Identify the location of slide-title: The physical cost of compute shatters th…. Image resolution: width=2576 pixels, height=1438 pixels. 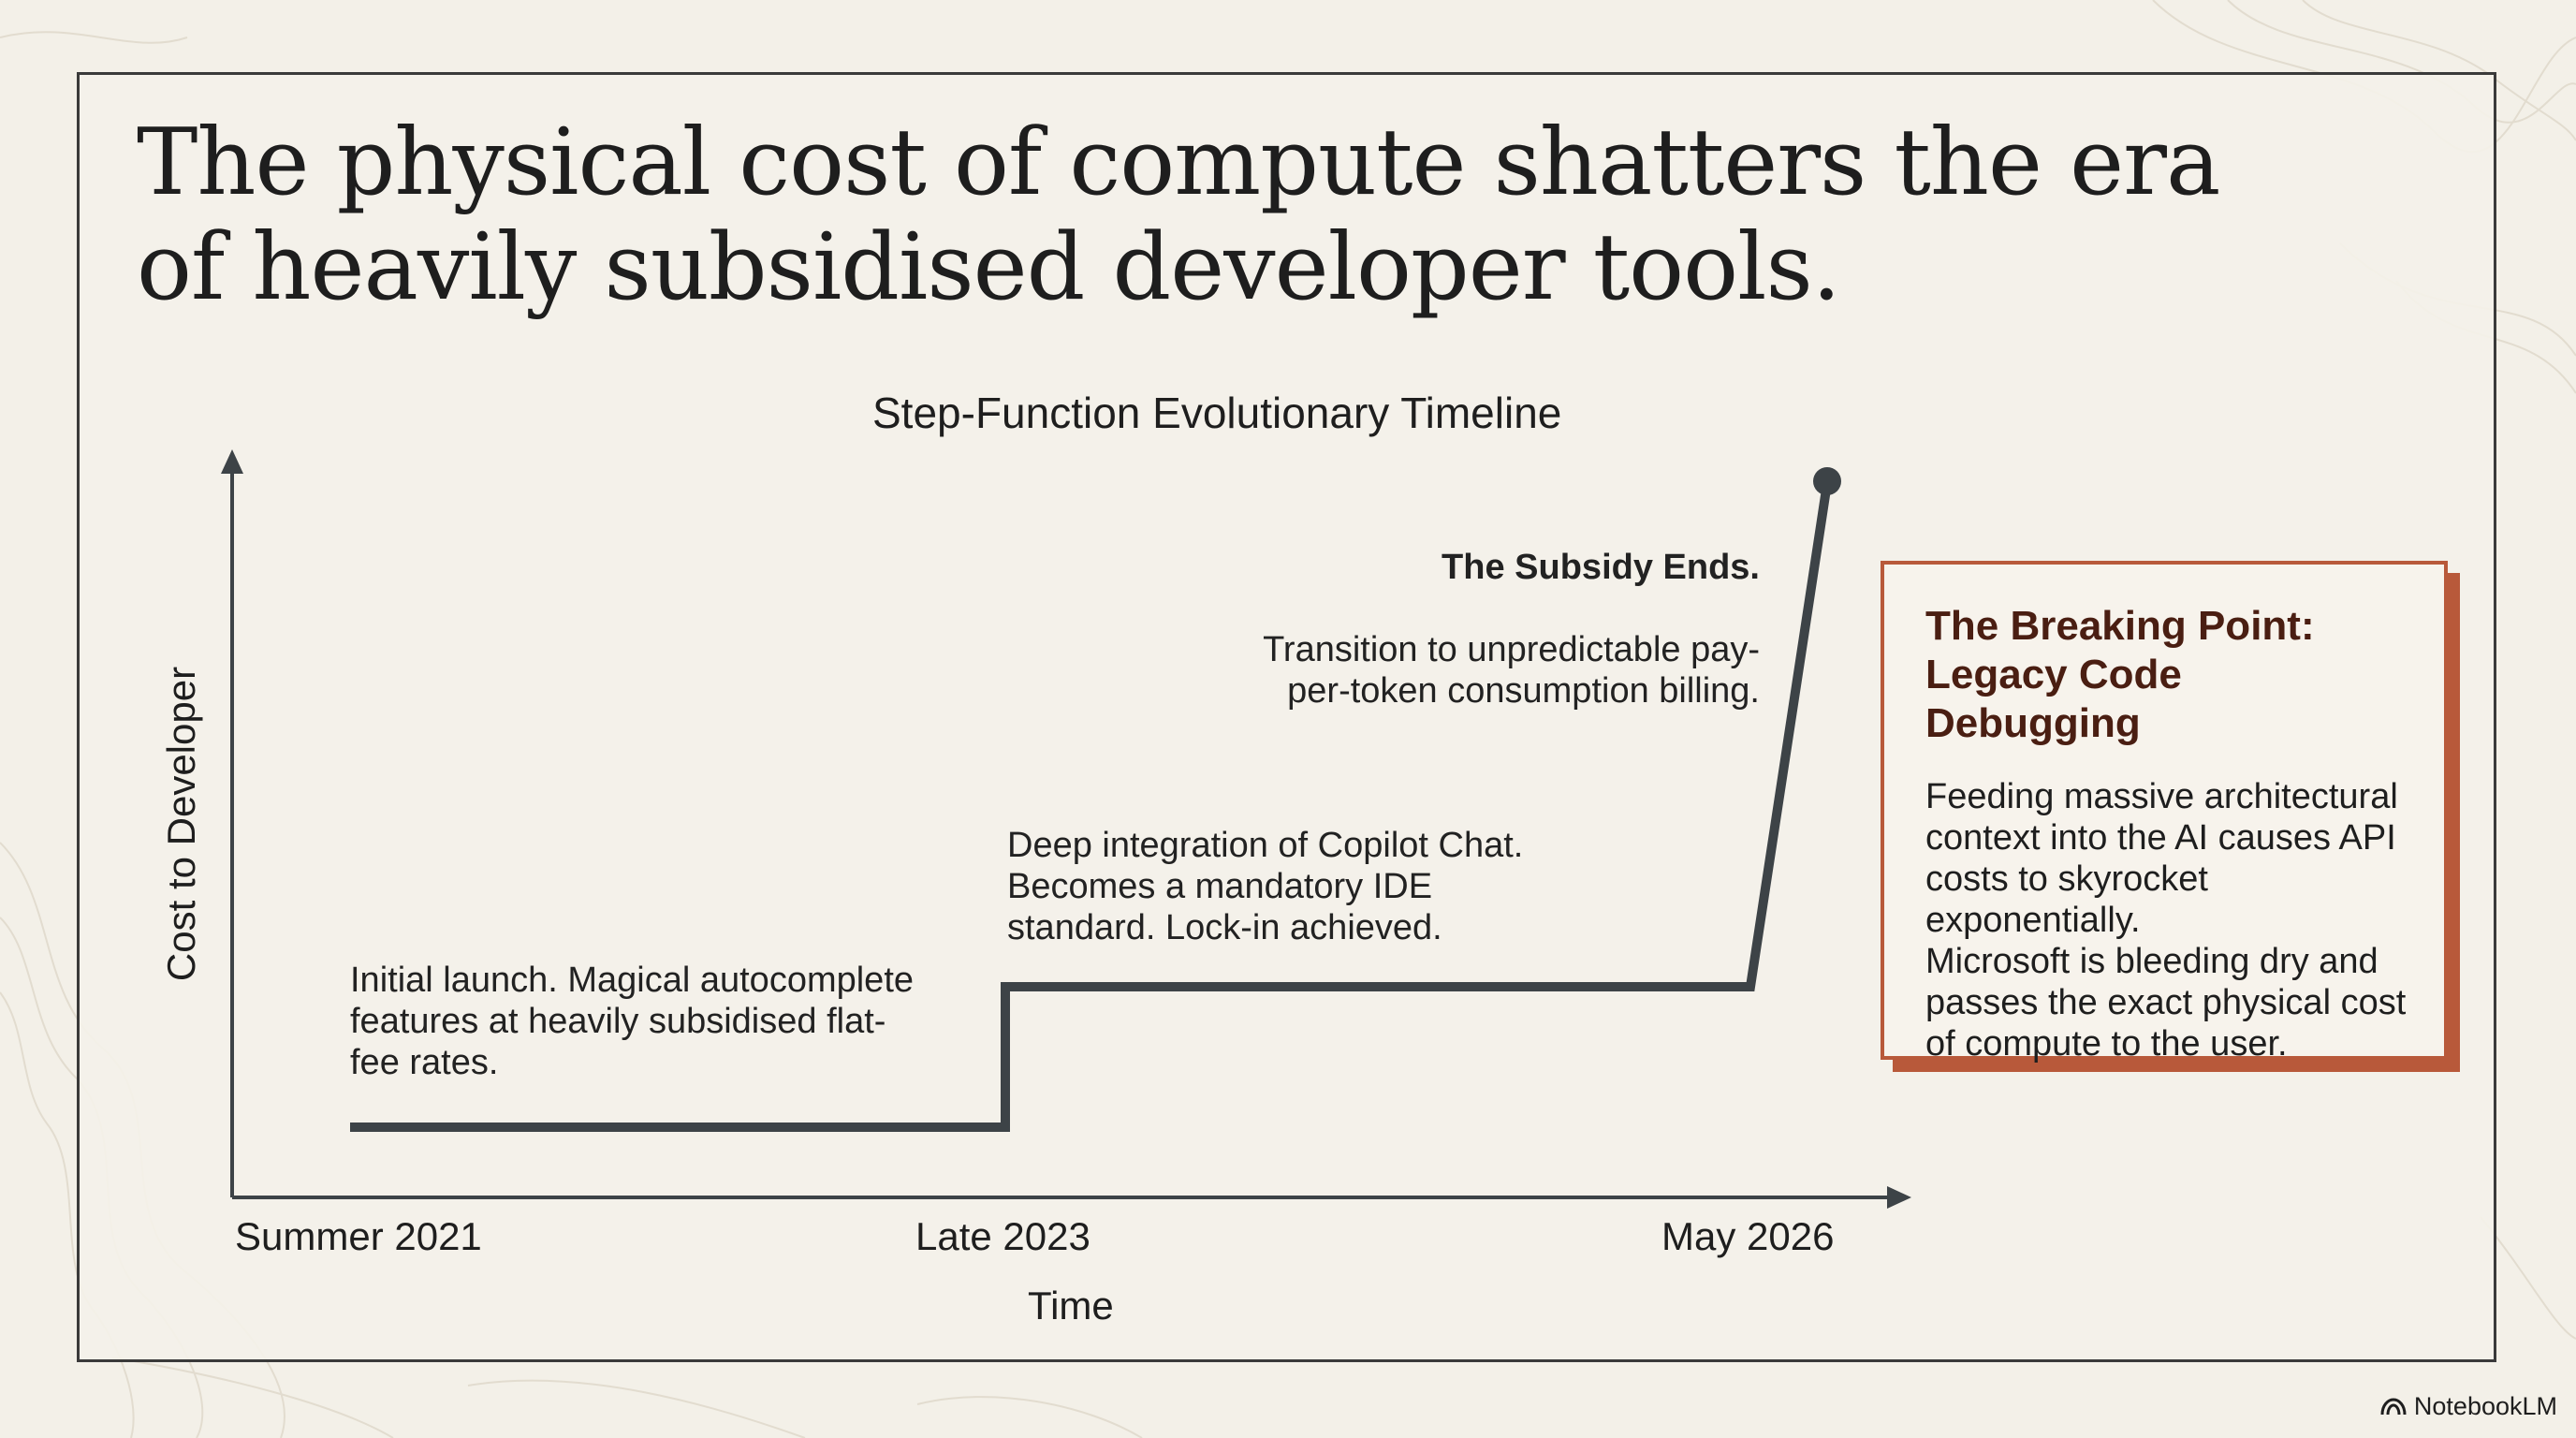
(1178, 215).